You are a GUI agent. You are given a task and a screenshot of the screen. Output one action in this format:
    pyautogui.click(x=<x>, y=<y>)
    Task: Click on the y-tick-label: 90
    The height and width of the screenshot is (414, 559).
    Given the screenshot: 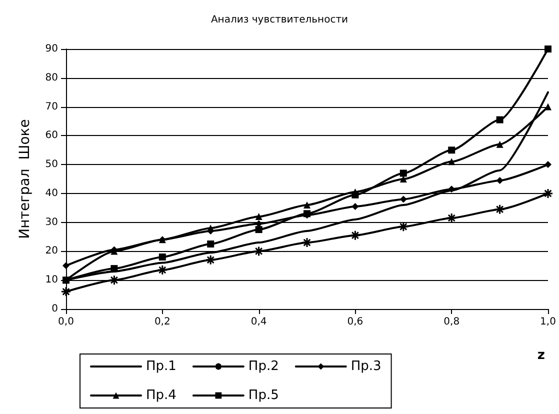 What is the action you would take?
    pyautogui.click(x=51, y=49)
    